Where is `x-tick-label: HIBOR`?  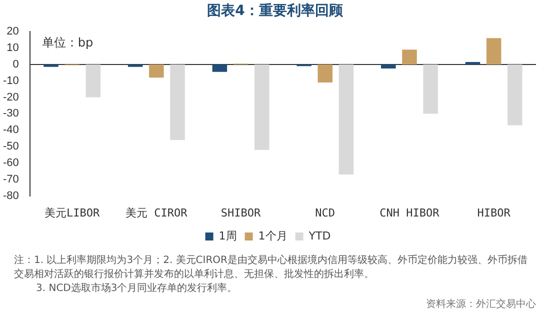
x-tick-label: HIBOR is located at coordinates (494, 213).